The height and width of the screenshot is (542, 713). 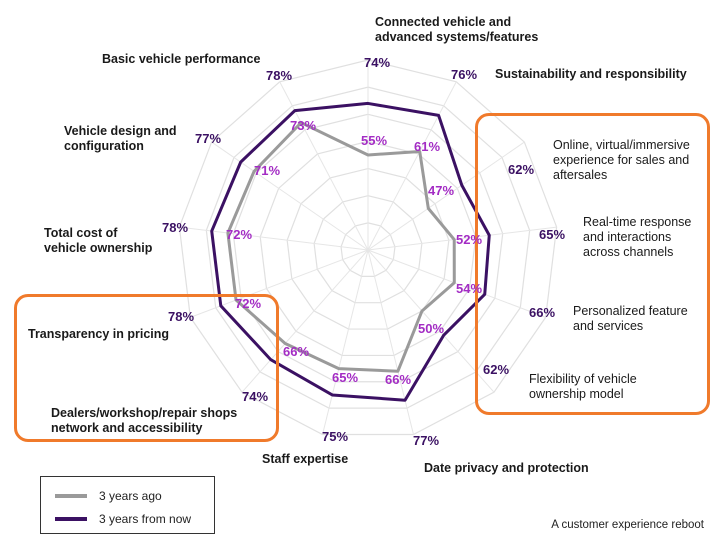 What do you see at coordinates (279, 75) in the screenshot?
I see `value-future-12: 78%` at bounding box center [279, 75].